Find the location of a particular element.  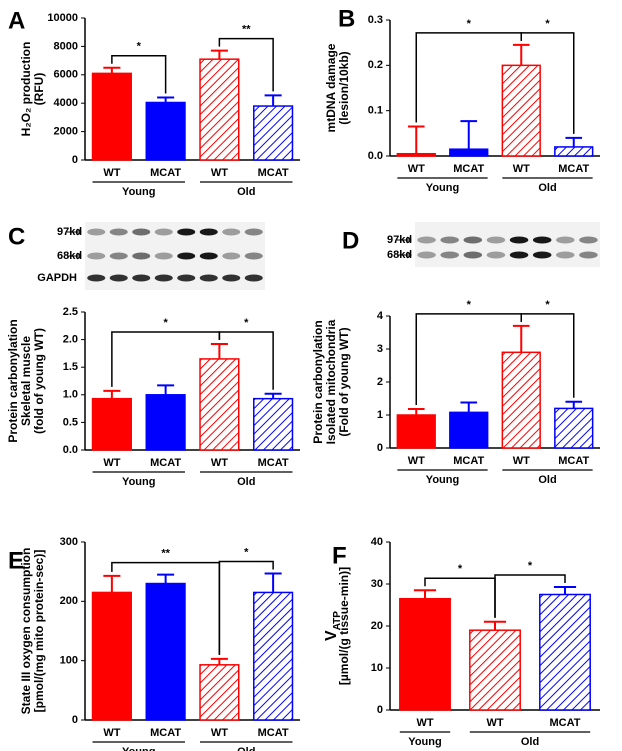

y-axis-label: State III oxygen consumption is located at coordinates (26, 631).